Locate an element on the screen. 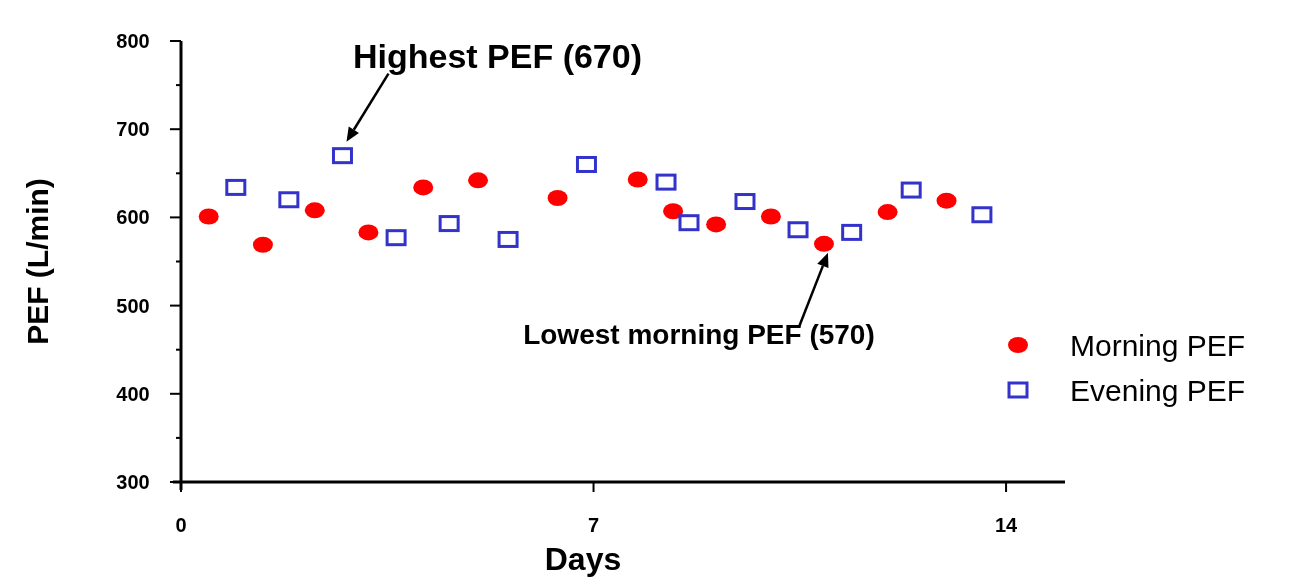 The width and height of the screenshot is (1305, 580). y-tick-label: 400 is located at coordinates (133, 393).